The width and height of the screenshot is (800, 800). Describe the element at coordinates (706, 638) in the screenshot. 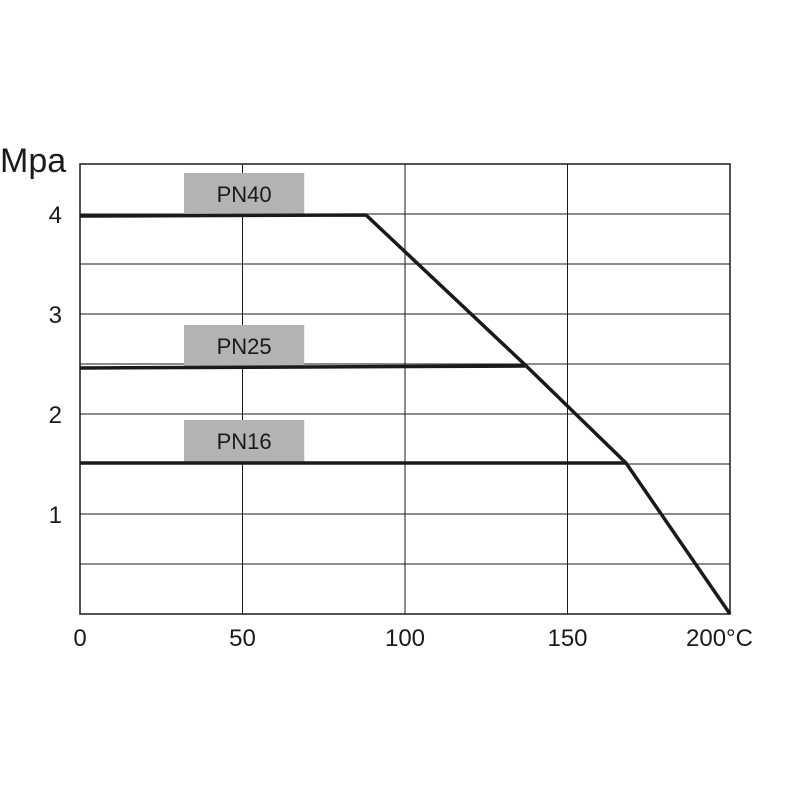

I see `x-tick-label: 200` at that location.